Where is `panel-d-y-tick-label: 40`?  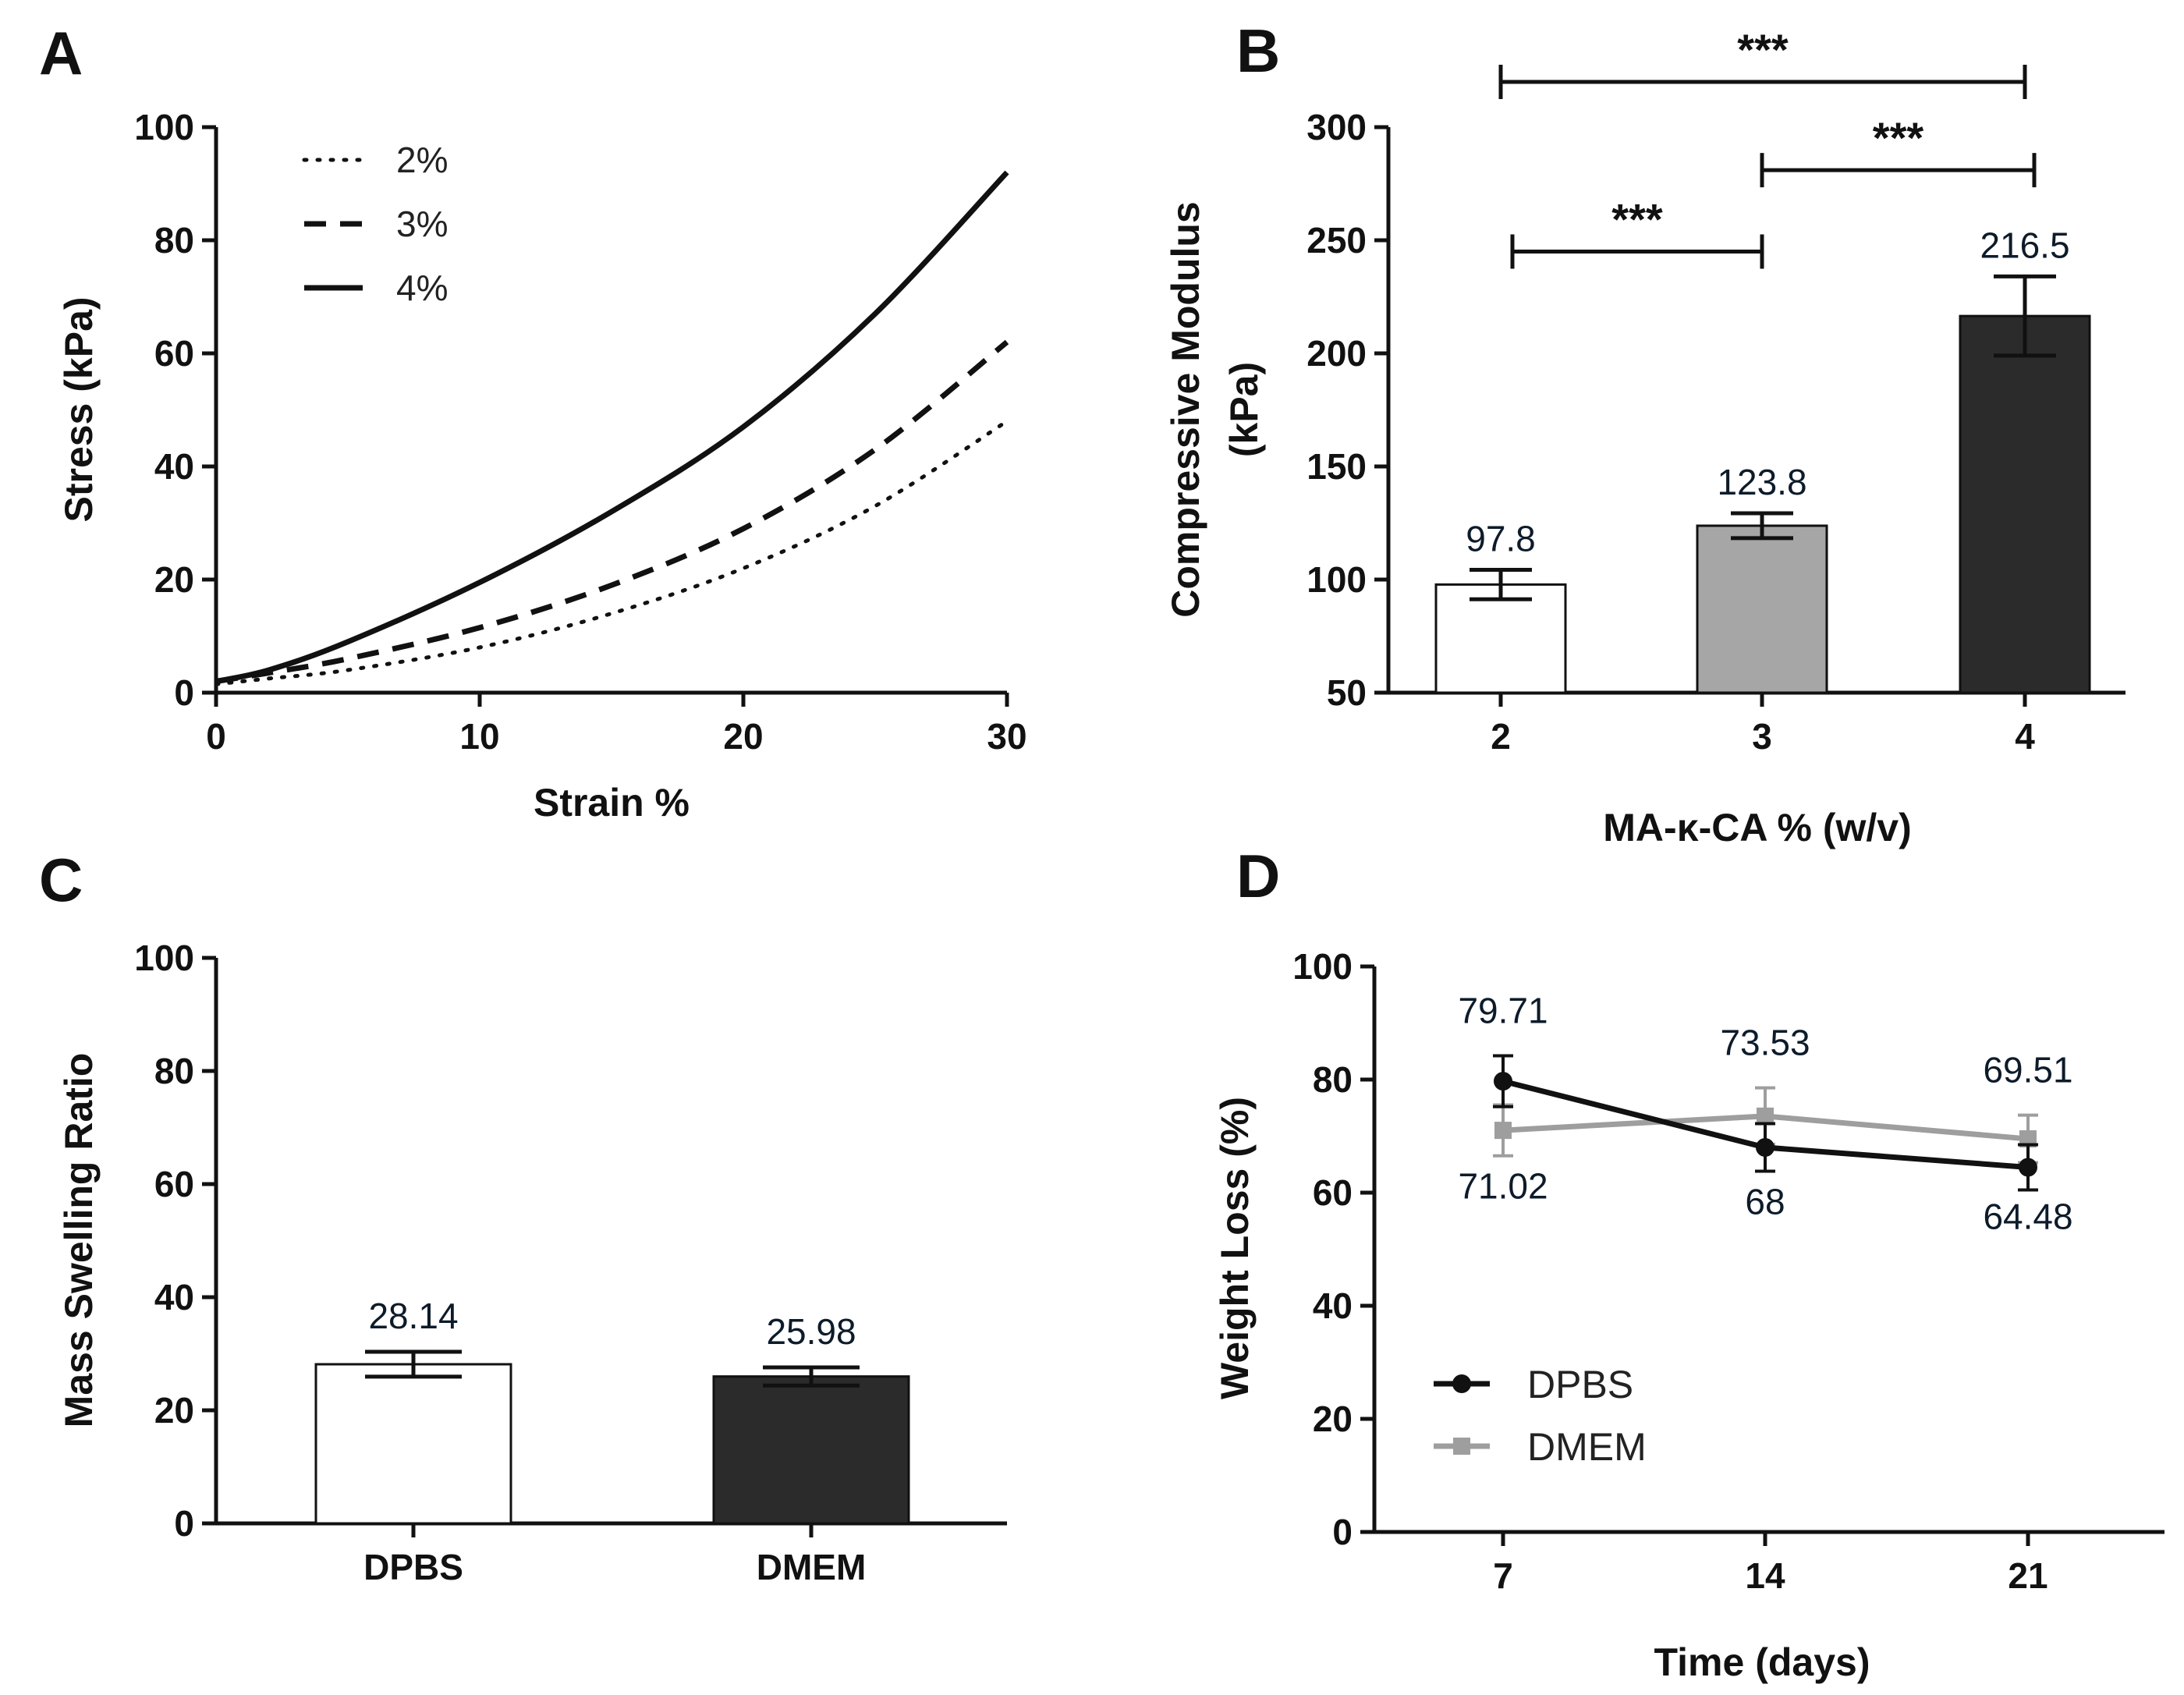 panel-d-y-tick-label: 40 is located at coordinates (1333, 1305).